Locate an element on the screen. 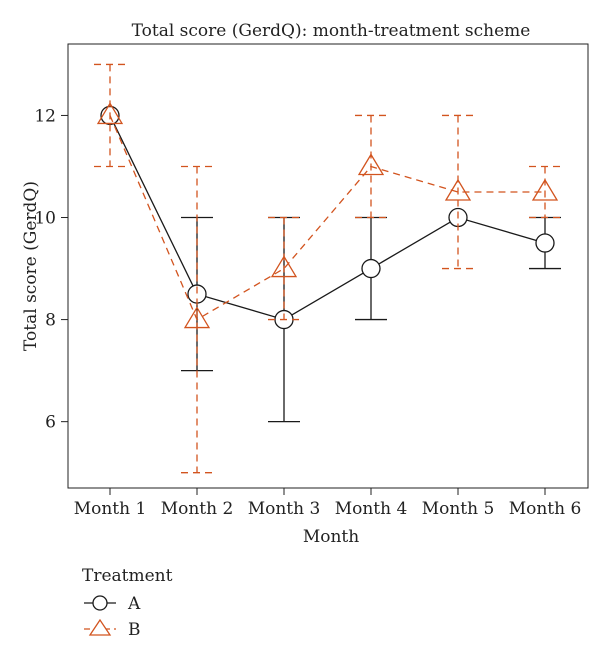 This screenshot has height=656, width=600. x-tick-label: Month 5 is located at coordinates (458, 509).